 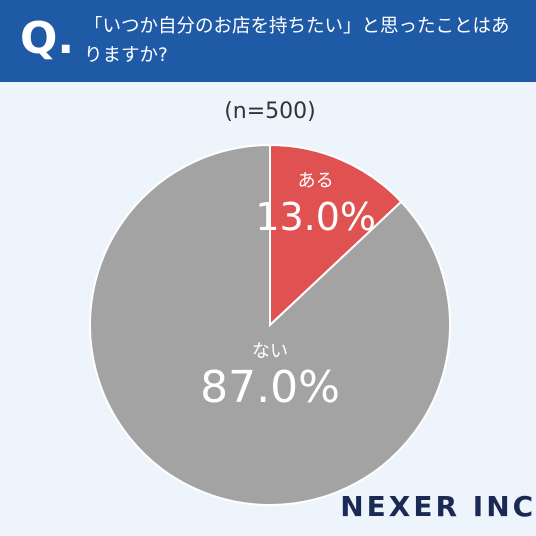 What do you see at coordinates (270, 351) in the screenshot?
I see `category-label: ない` at bounding box center [270, 351].